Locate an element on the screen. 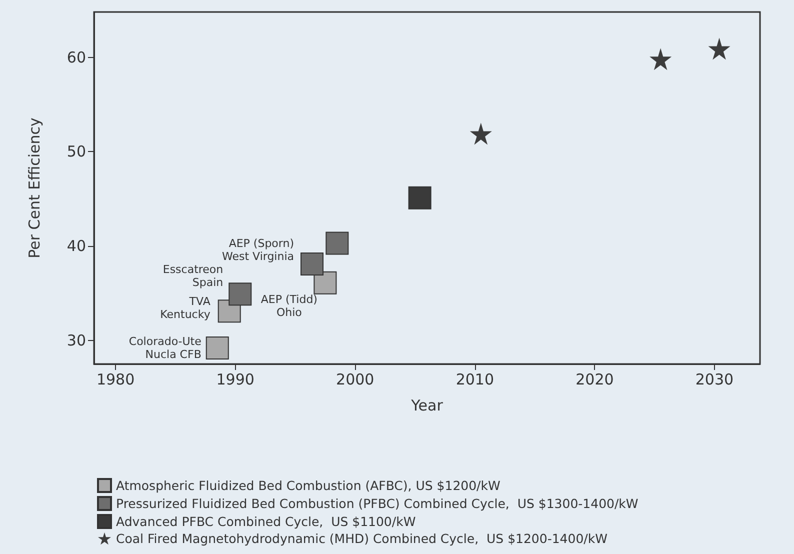 The width and height of the screenshot is (794, 554). x-tick-label: 2010 is located at coordinates (475, 379).